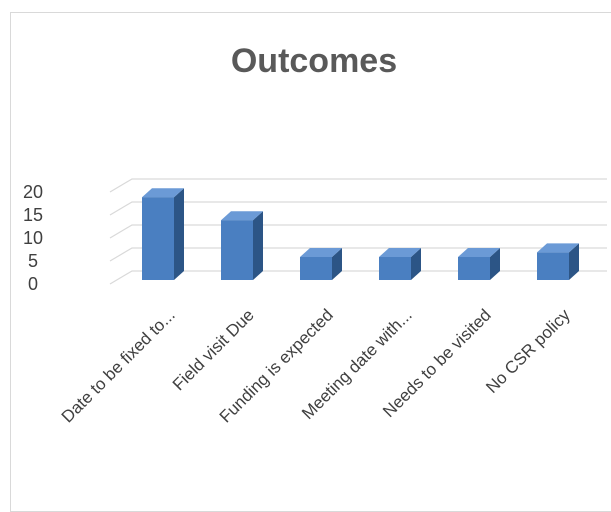 This screenshot has width=611, height=512. I want to click on bars, so click(360, 234).